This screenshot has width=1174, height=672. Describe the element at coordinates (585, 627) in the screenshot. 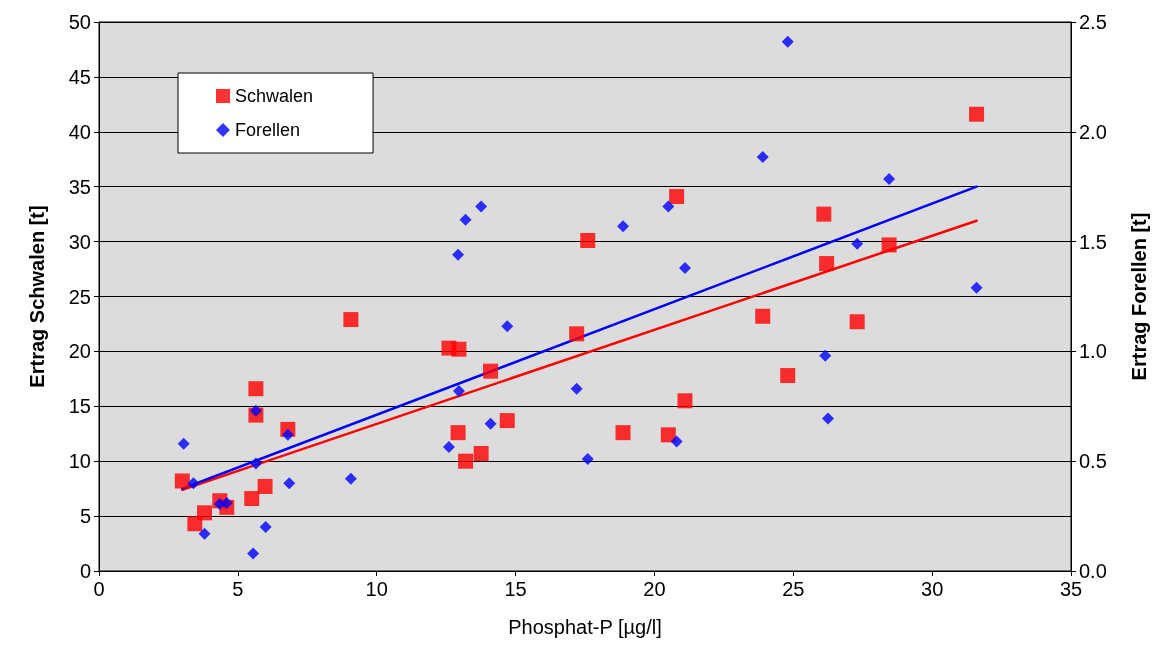

I see `x-axis-title: Phosphat-P [µg/l]` at that location.